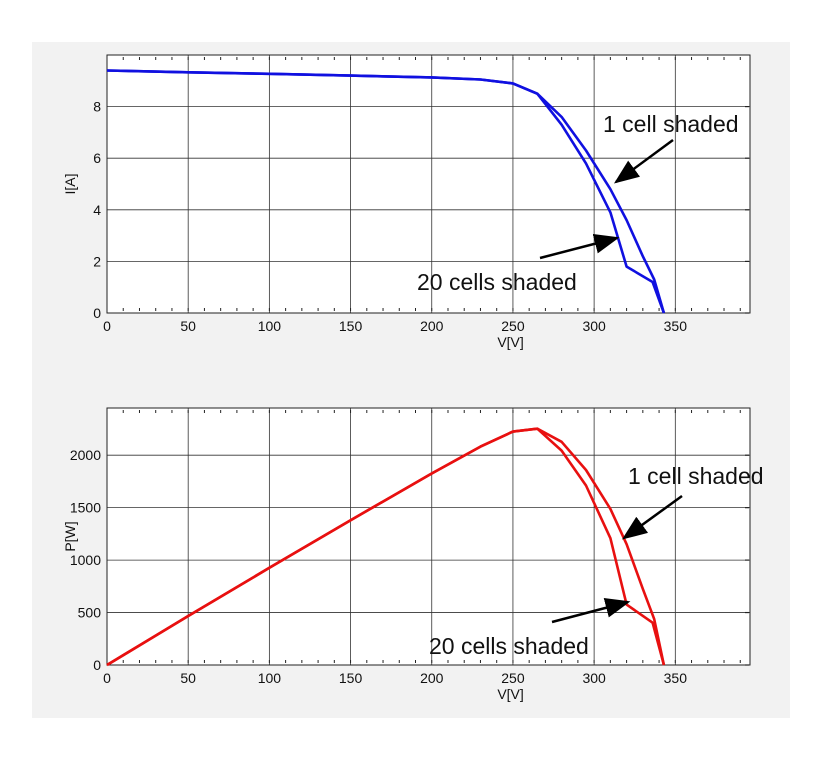 Image resolution: width=820 pixels, height=760 pixels. I want to click on y-tick-label: 2, so click(97, 261).